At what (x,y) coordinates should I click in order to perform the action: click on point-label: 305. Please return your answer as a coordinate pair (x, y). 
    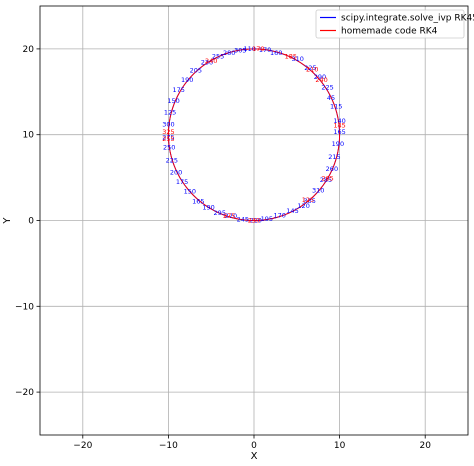
    Looking at the image, I should click on (240, 51).